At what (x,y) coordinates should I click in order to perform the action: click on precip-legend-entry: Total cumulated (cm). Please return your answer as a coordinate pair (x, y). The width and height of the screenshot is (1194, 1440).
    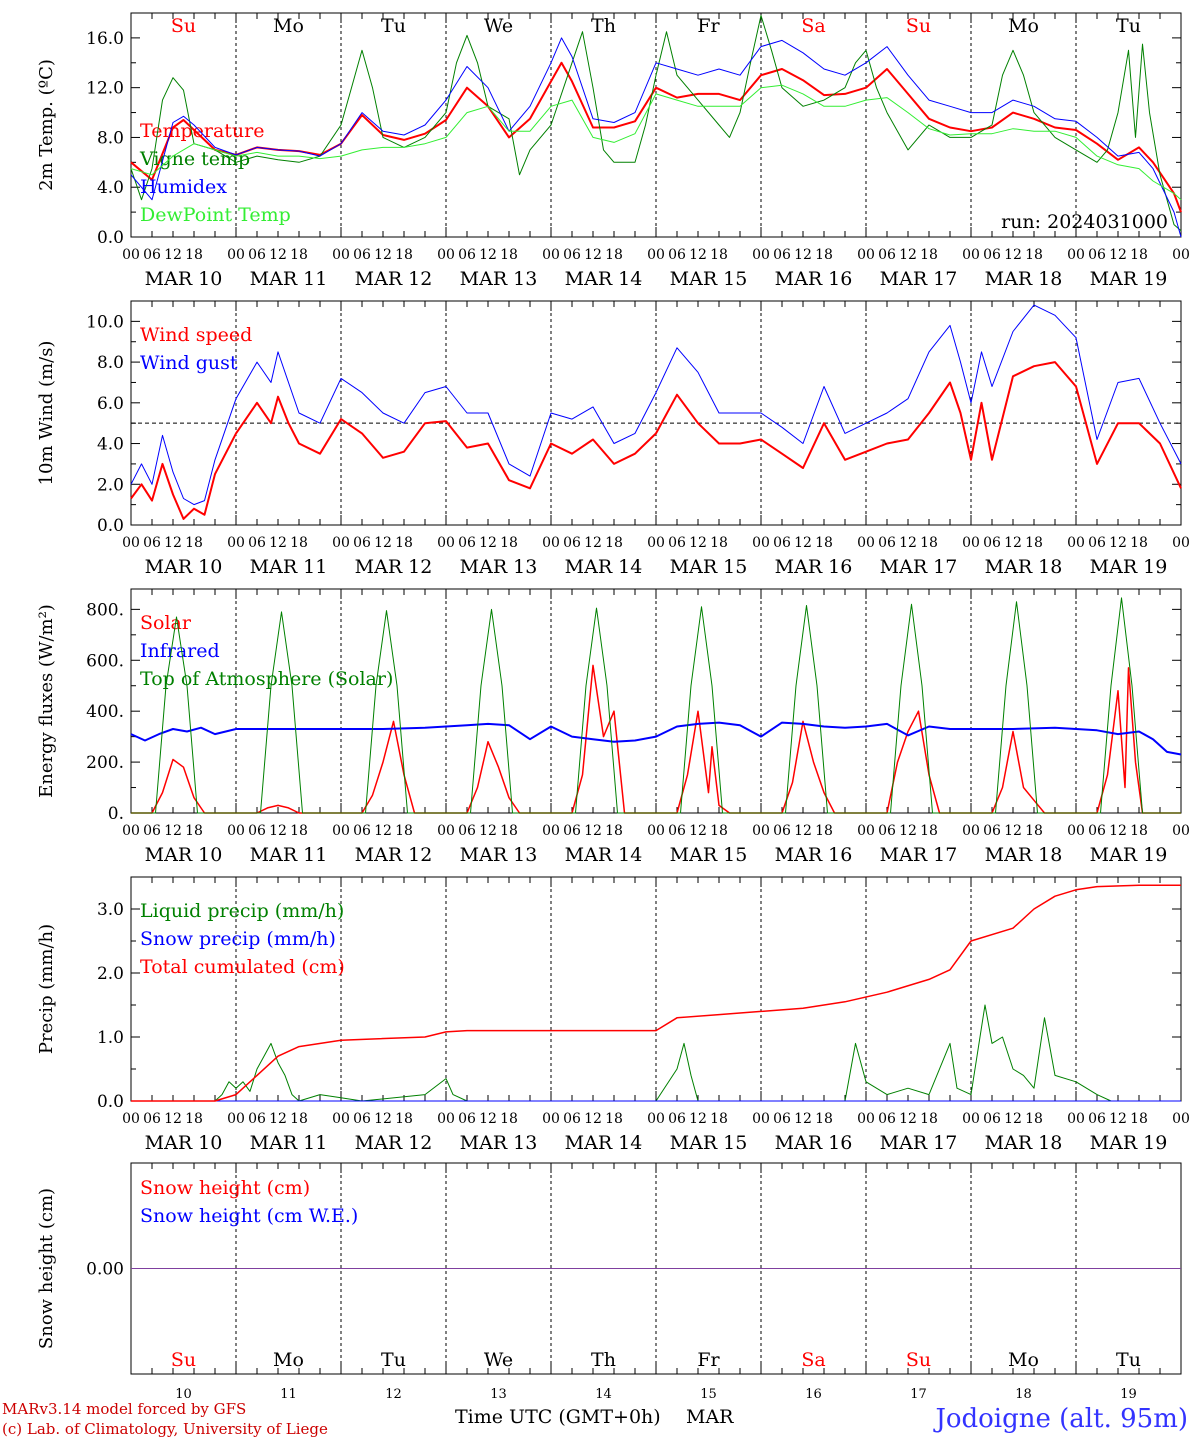
    Looking at the image, I should click on (242, 967).